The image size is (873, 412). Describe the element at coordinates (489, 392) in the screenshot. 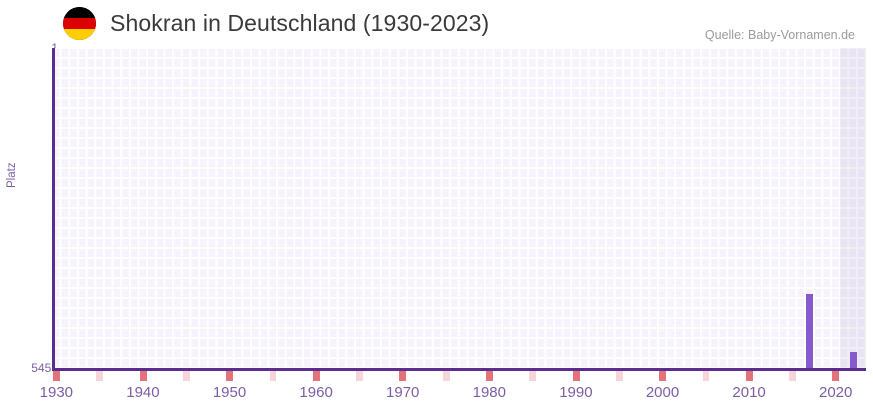

I see `x-axis-tick-label: 1980` at that location.